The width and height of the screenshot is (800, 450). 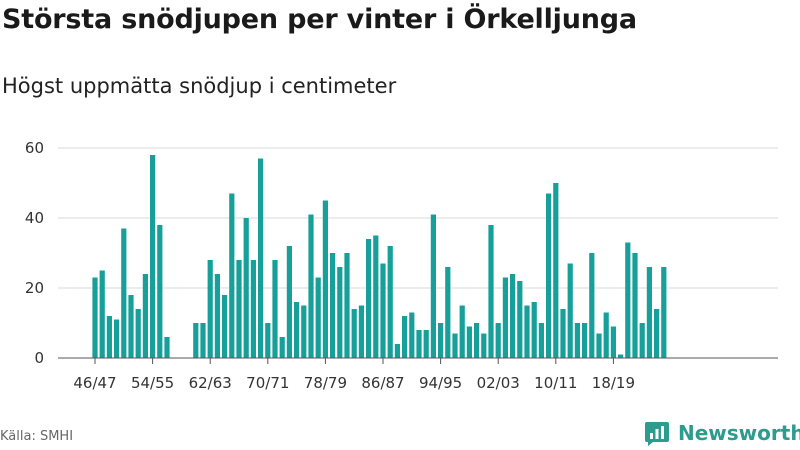 What do you see at coordinates (527, 331) in the screenshot?
I see `bar-06/07` at bounding box center [527, 331].